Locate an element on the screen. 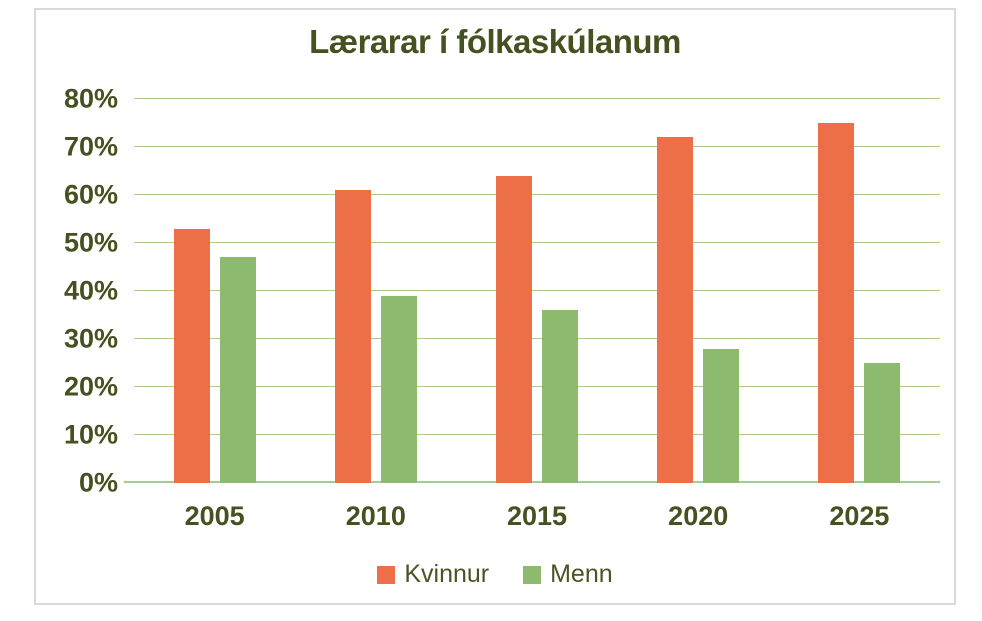 Image resolution: width=982 pixels, height=621 pixels. legend-swatch-icon-menn is located at coordinates (532, 574).